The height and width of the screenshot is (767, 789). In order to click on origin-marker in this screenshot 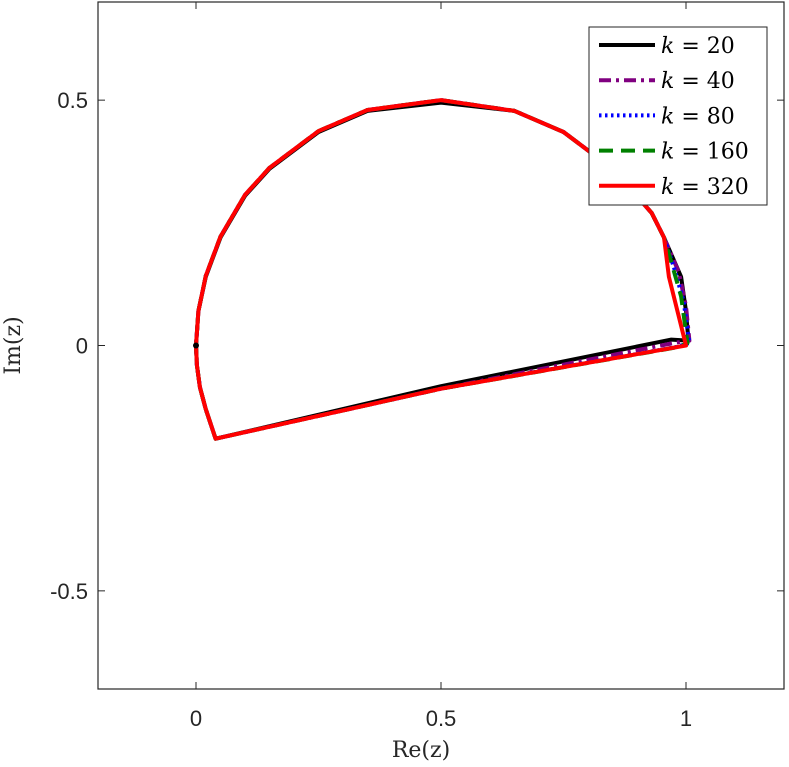, I will do `click(196, 345)`.